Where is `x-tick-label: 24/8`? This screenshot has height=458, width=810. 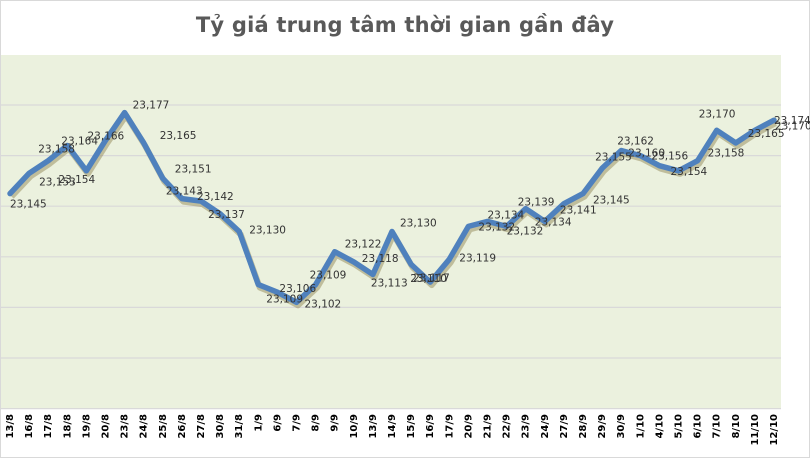
x-tick-label: 24/8 is located at coordinates (144, 426).